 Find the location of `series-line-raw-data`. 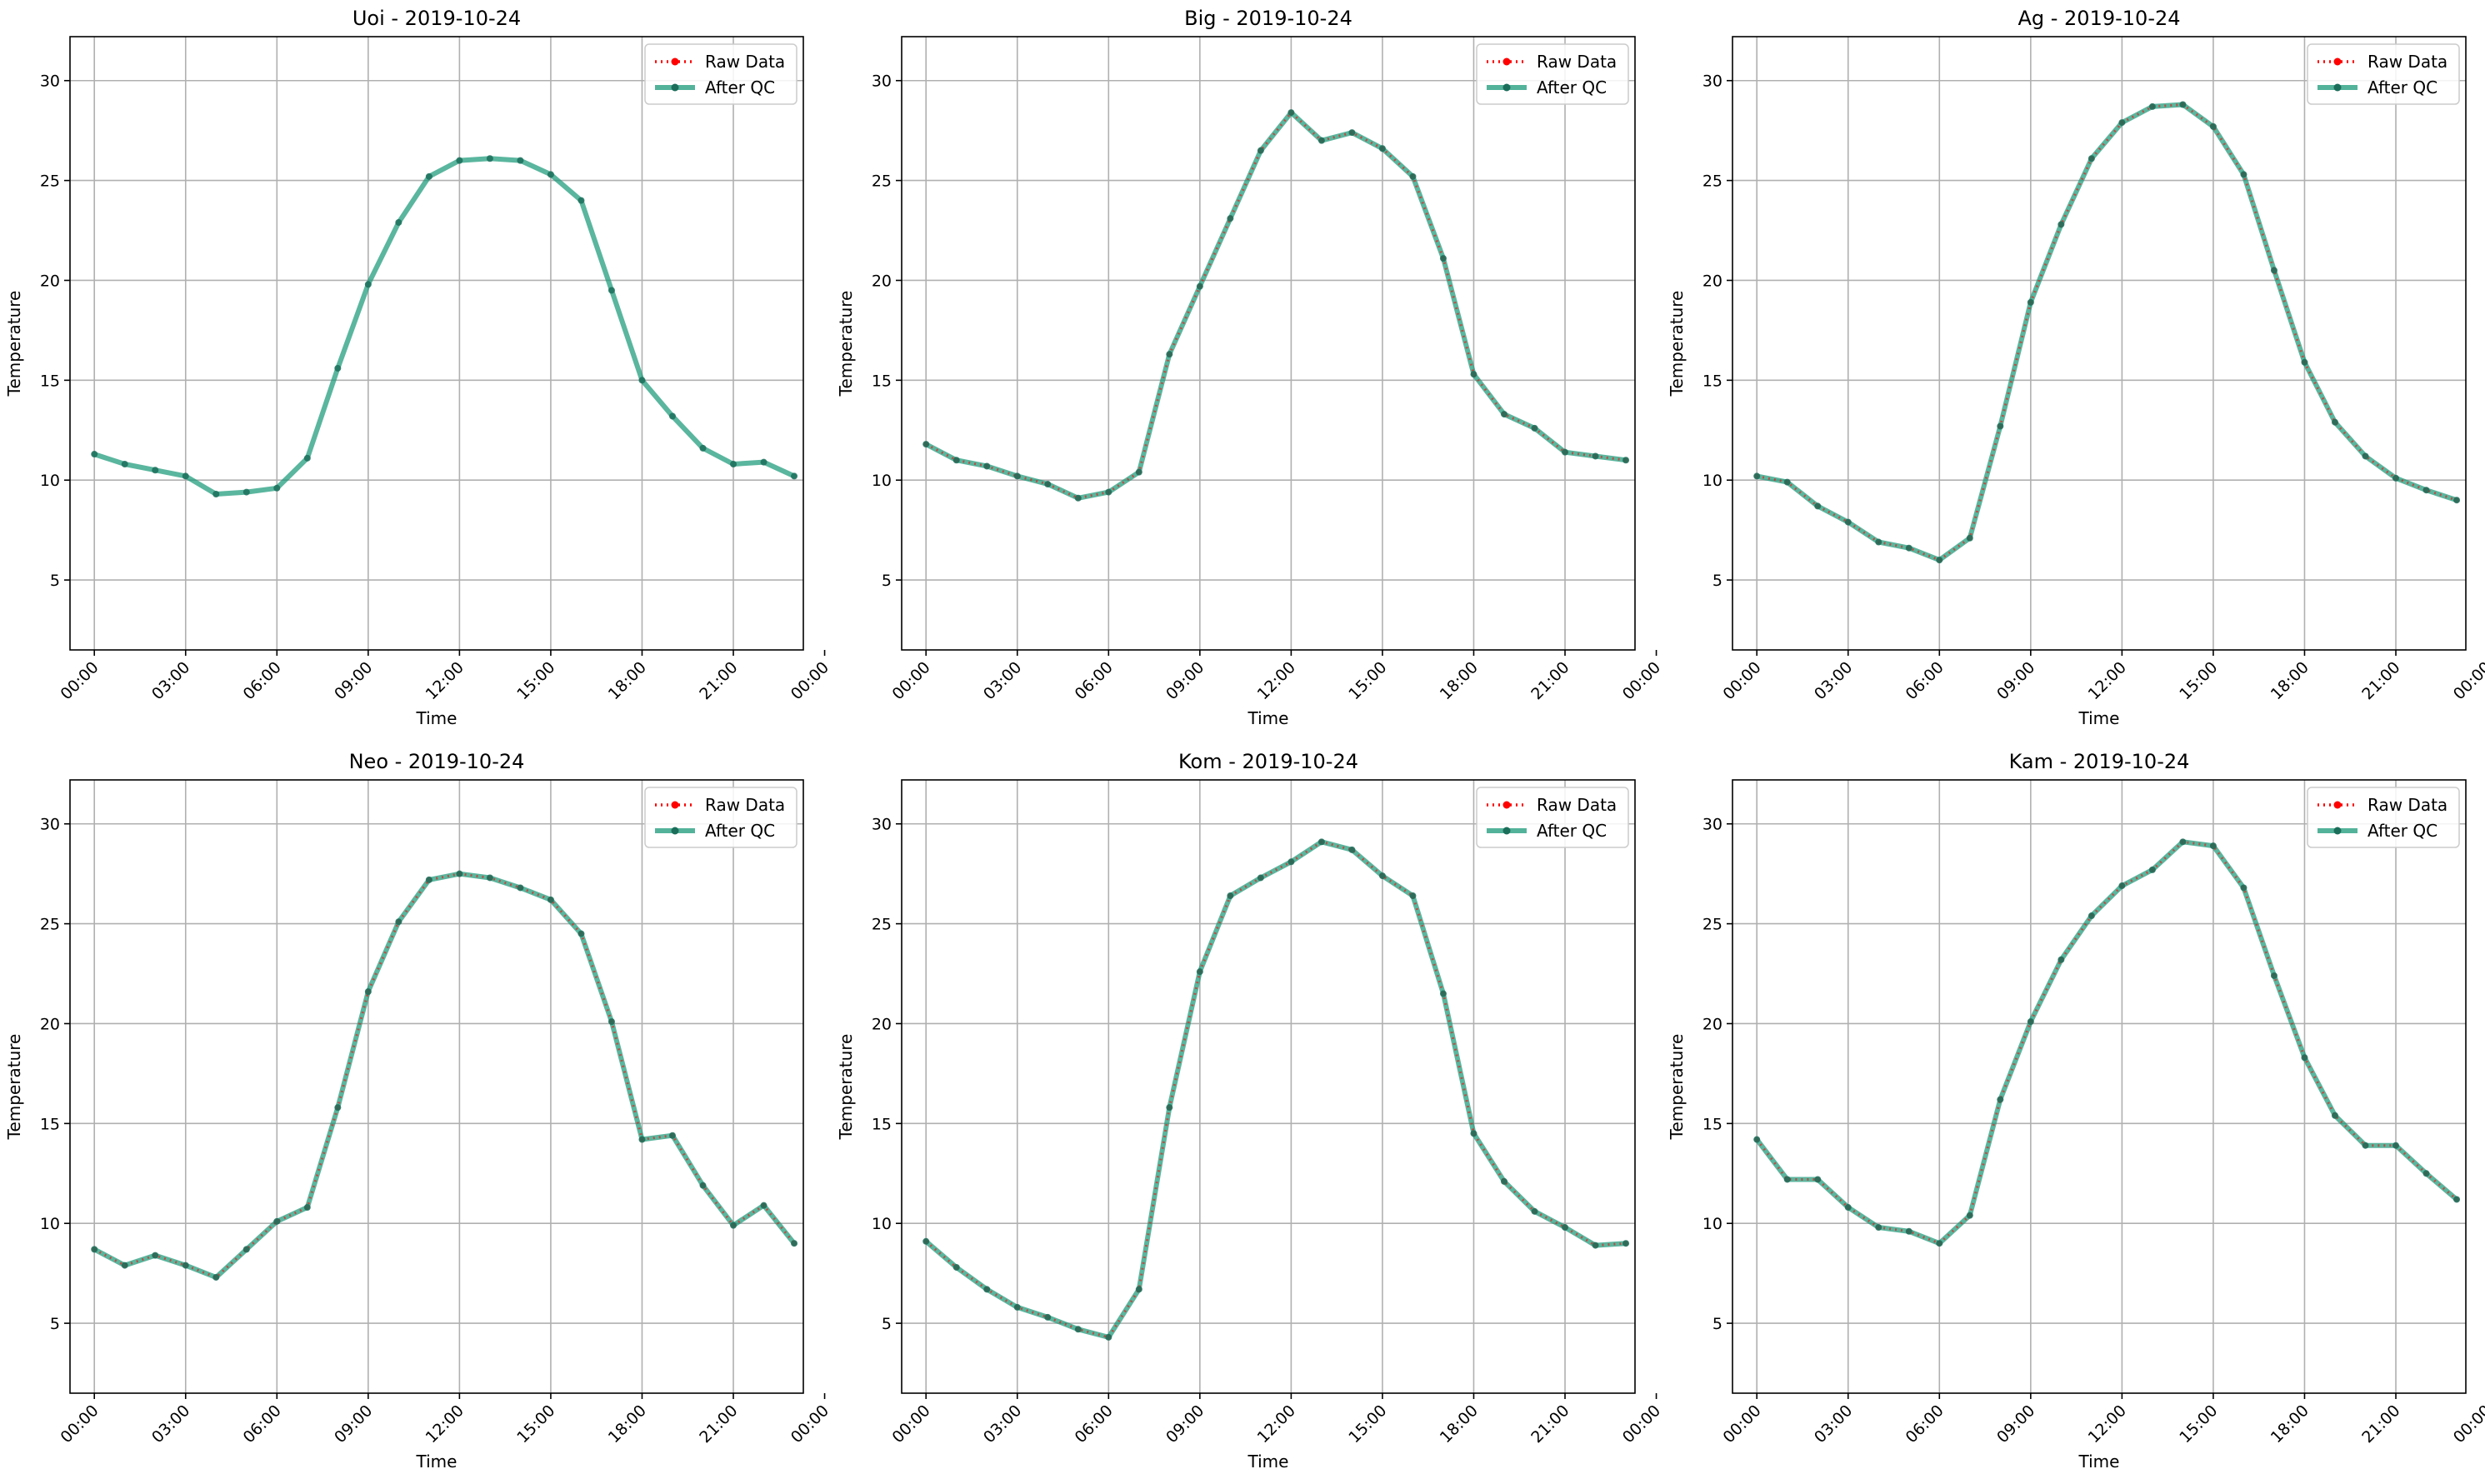

series-line-raw-data is located at coordinates (1276, 305).